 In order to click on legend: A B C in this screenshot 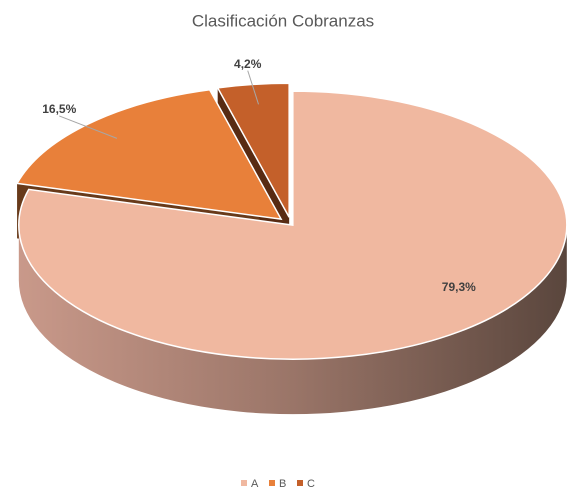, I will do `click(278, 484)`.